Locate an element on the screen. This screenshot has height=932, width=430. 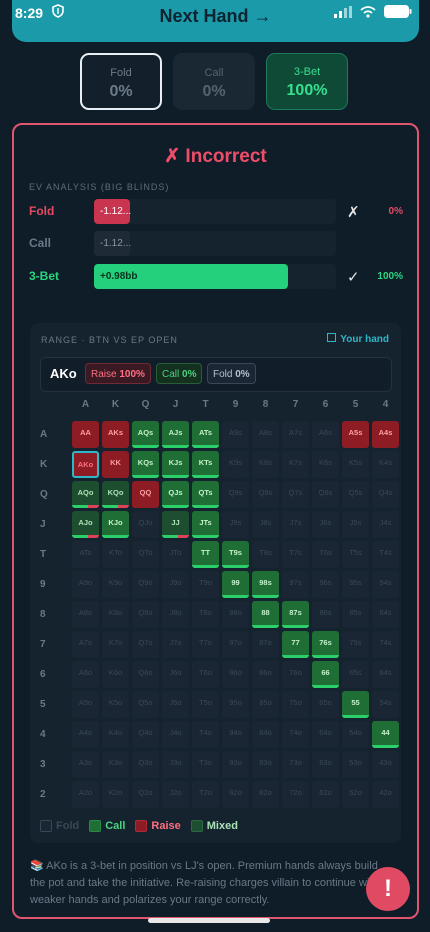
hand-cell: 65s is located at coordinates (355, 674).